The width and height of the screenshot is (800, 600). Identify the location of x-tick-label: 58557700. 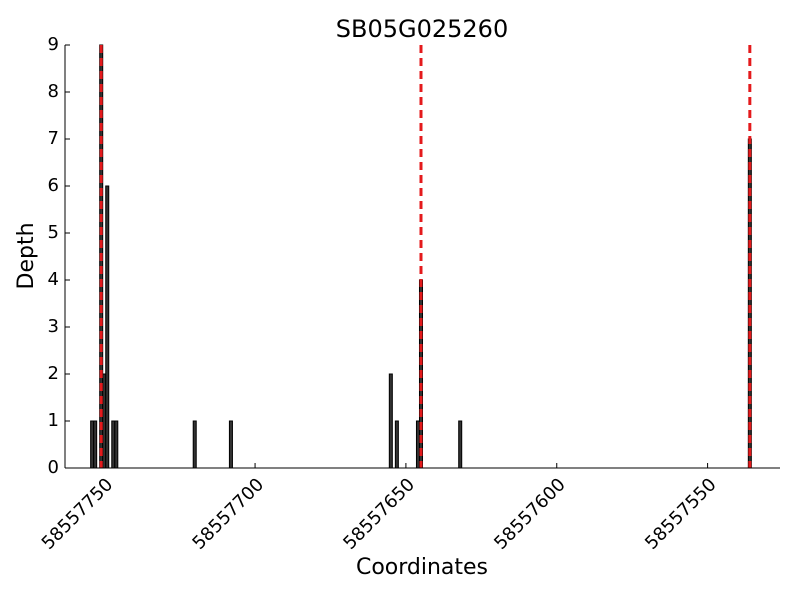
(228, 514).